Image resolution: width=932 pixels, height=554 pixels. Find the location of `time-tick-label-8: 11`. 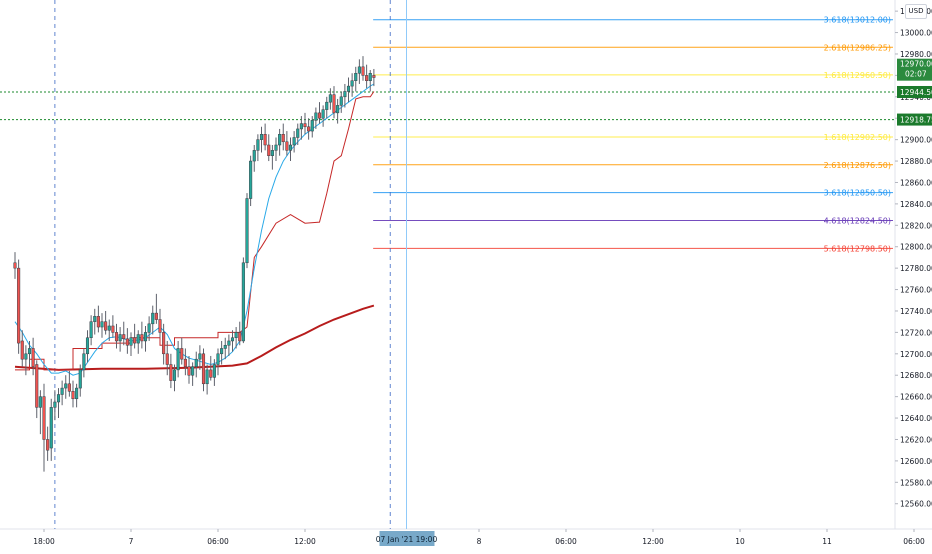

time-tick-label-8: 11 is located at coordinates (827, 541).